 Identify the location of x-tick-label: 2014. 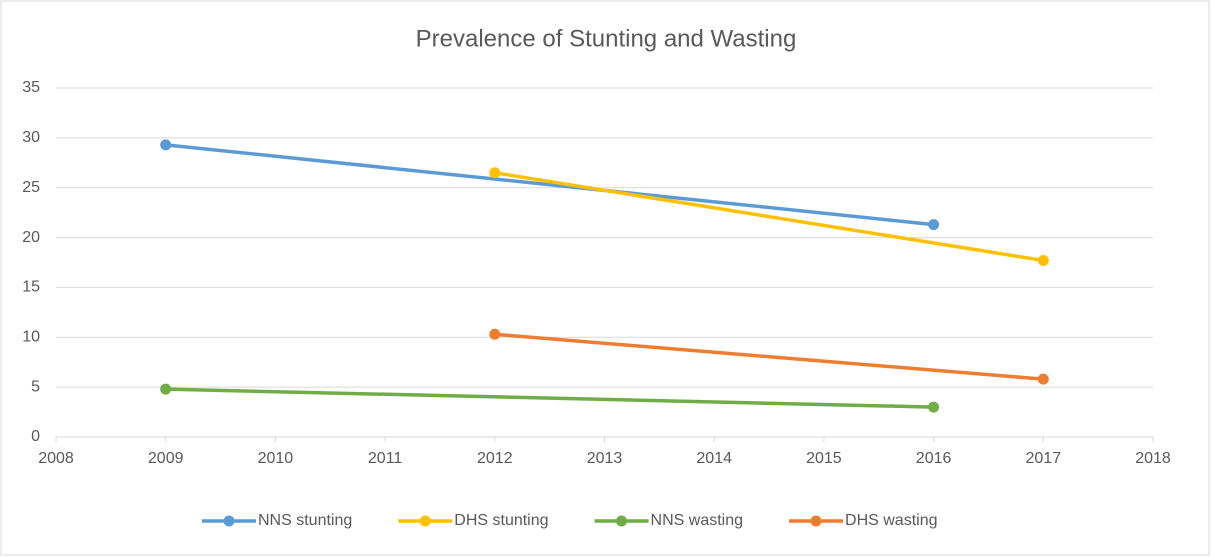
(714, 458).